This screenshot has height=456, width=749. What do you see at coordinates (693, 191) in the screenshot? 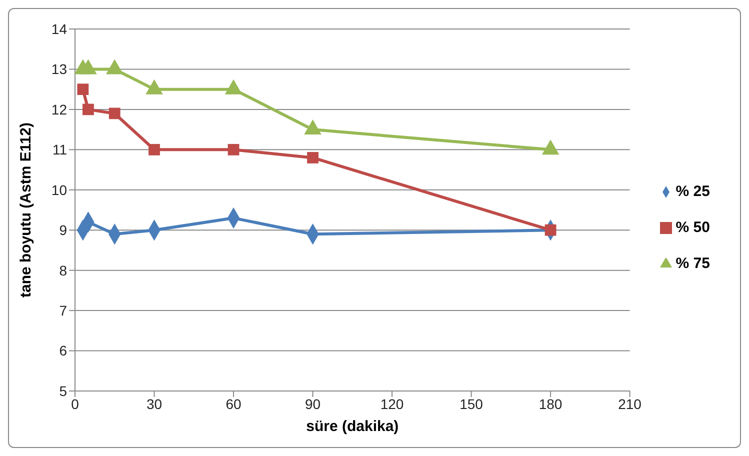
I see `legend-label: % 25` at bounding box center [693, 191].